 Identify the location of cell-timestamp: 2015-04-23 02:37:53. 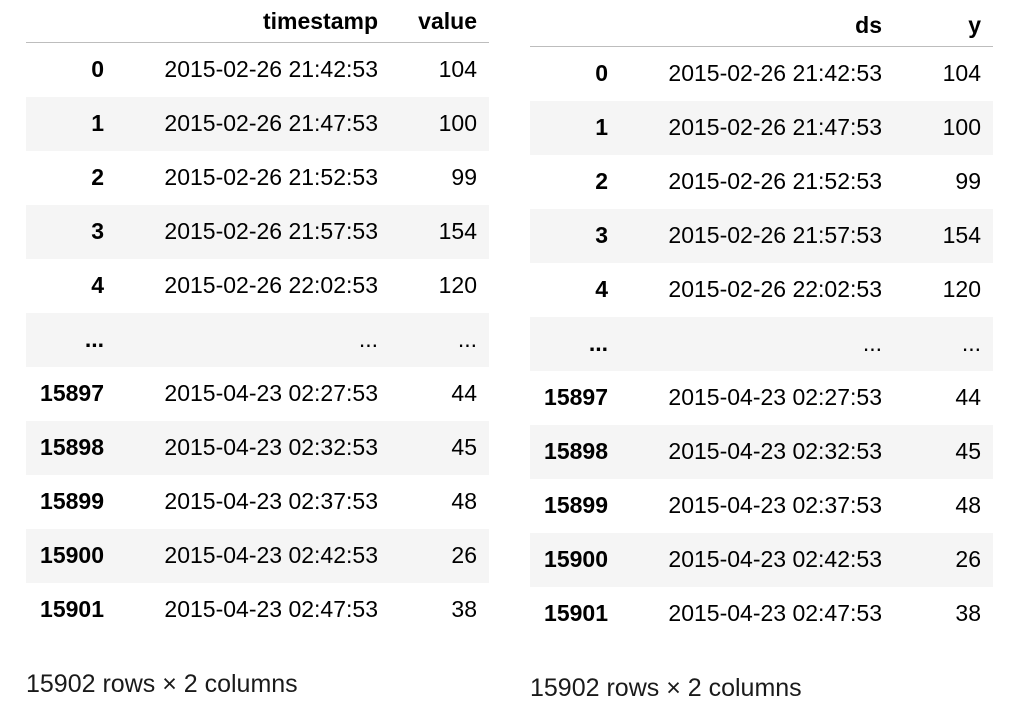
(271, 501).